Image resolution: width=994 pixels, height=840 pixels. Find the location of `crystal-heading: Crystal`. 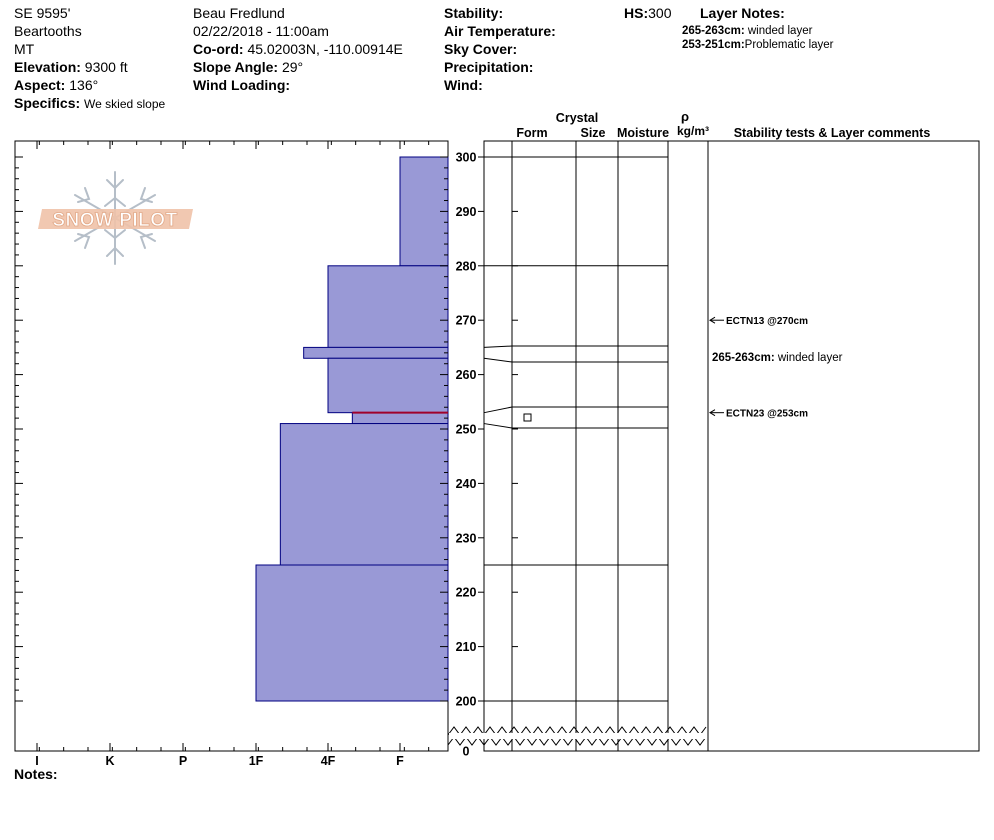

crystal-heading: Crystal is located at coordinates (577, 118).